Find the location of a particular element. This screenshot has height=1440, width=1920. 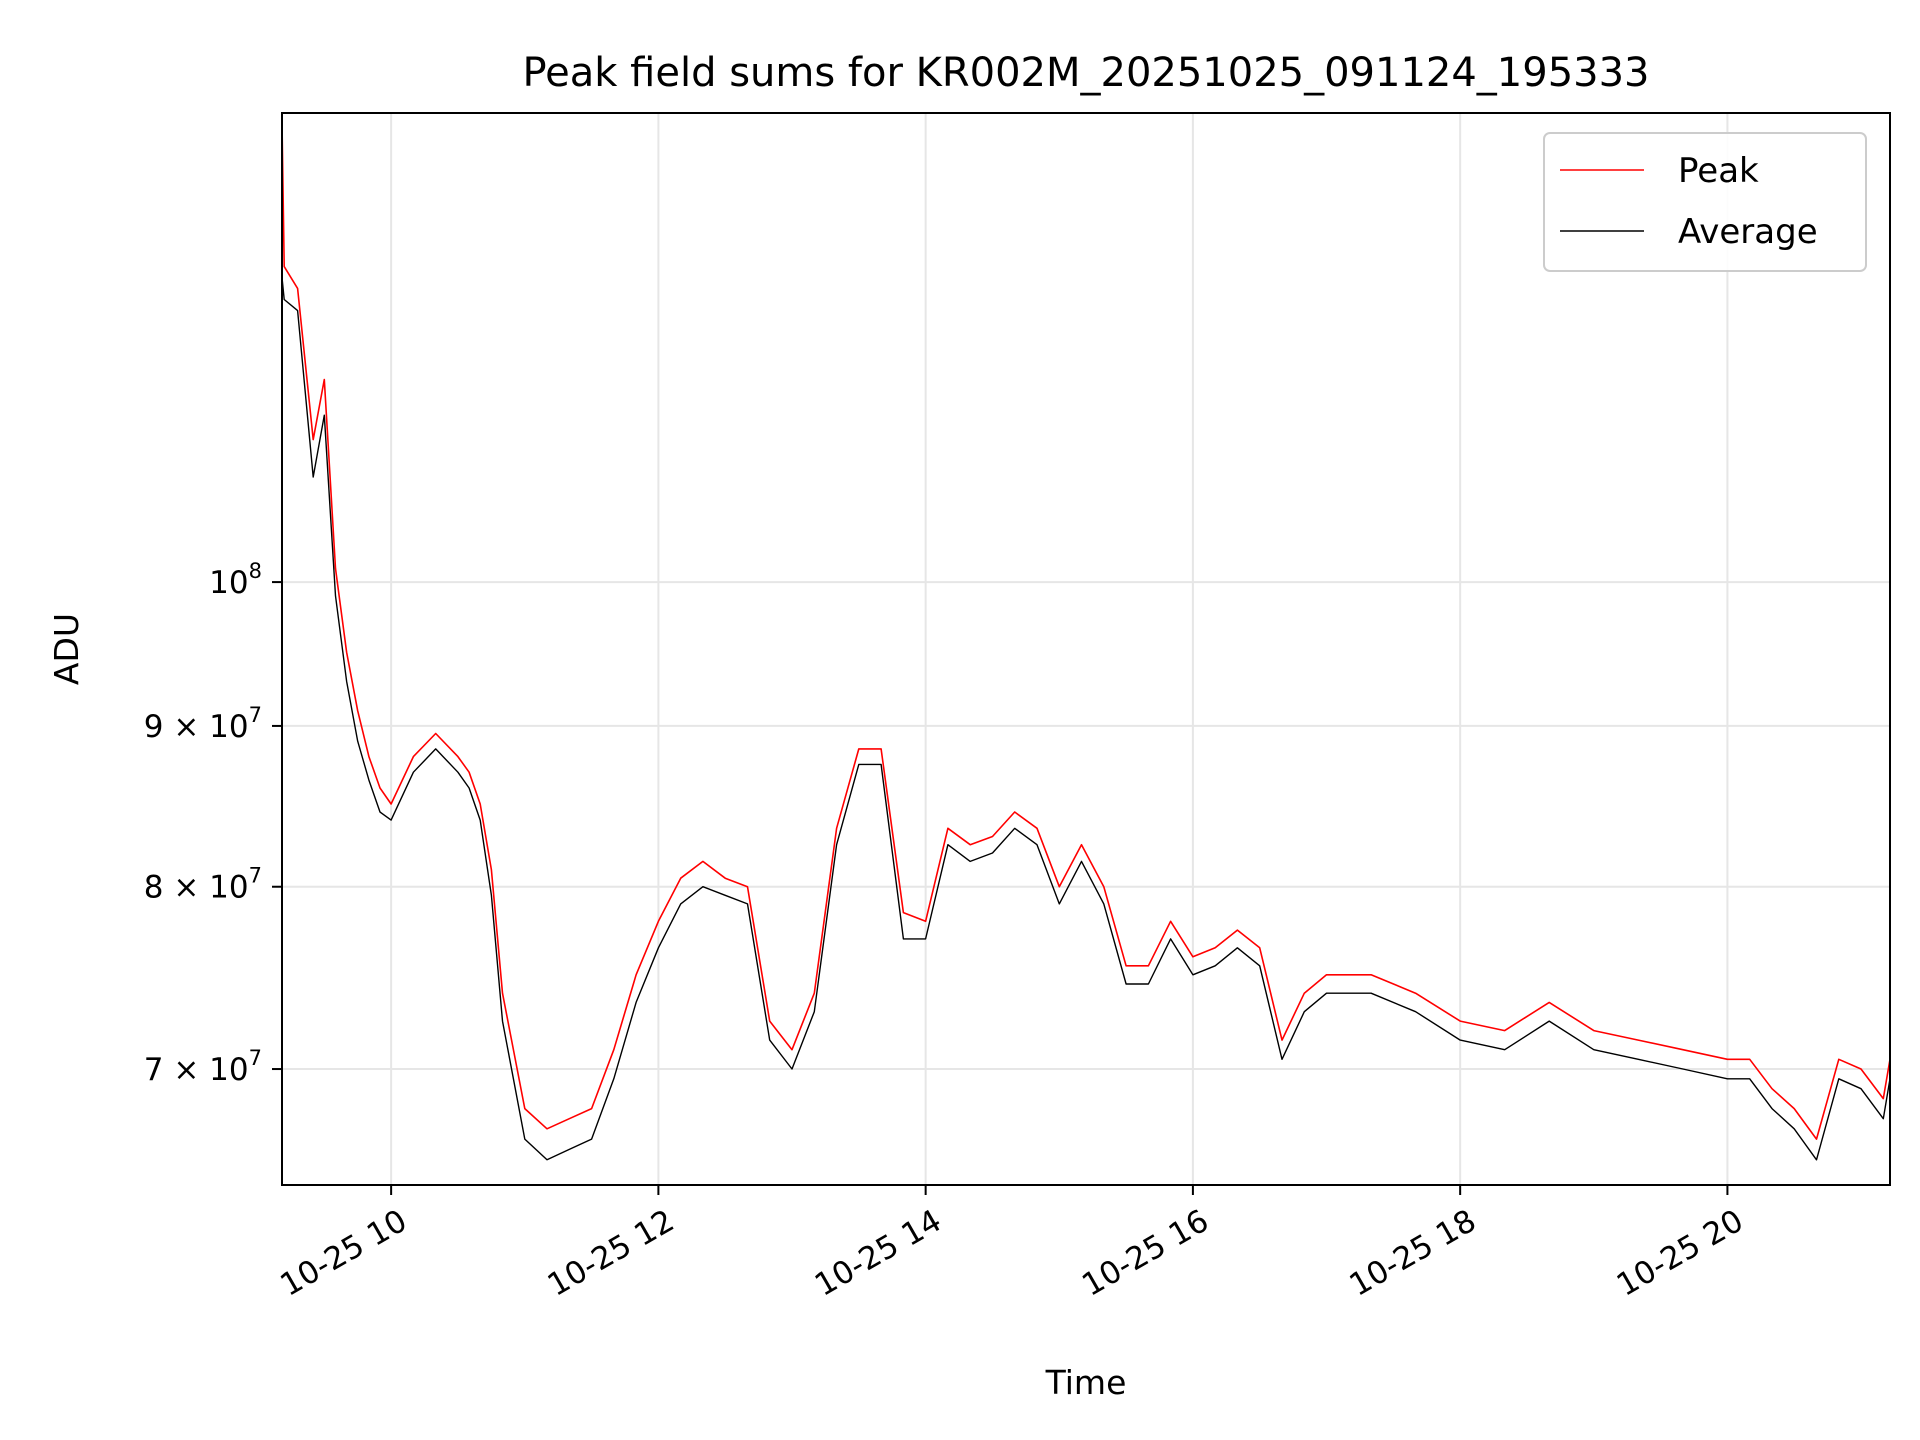

y-tick-label: 108 is located at coordinates (235, 580).